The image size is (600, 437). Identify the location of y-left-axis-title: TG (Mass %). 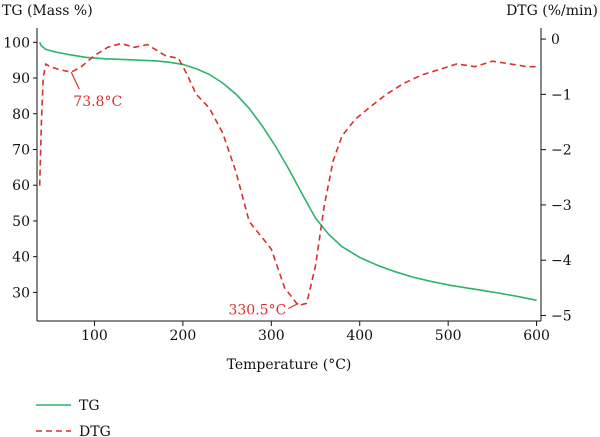
(47, 11).